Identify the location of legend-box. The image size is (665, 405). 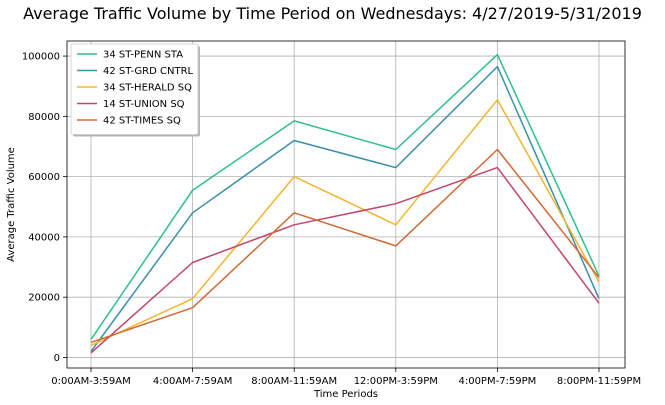
(134, 89).